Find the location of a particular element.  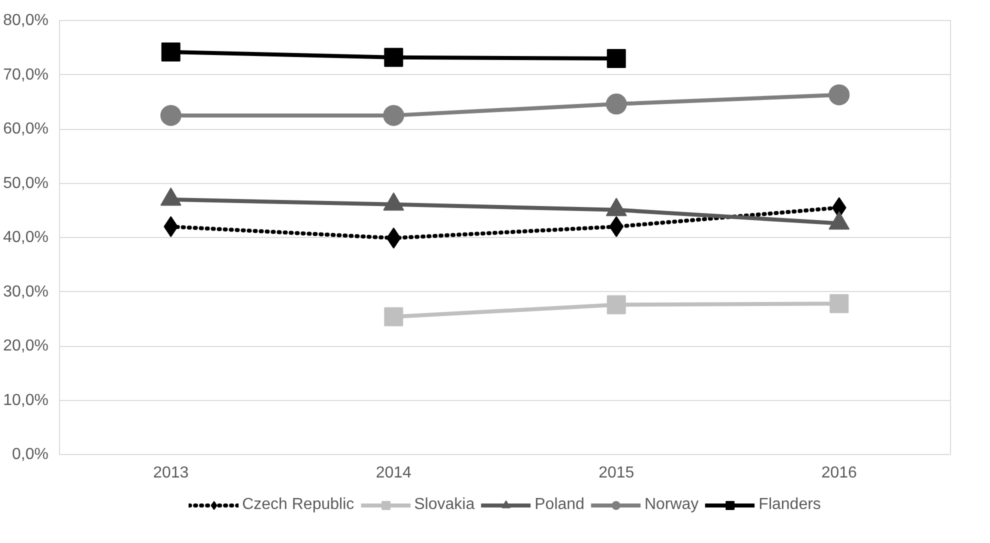

x-tick-label: 2015 is located at coordinates (616, 473).